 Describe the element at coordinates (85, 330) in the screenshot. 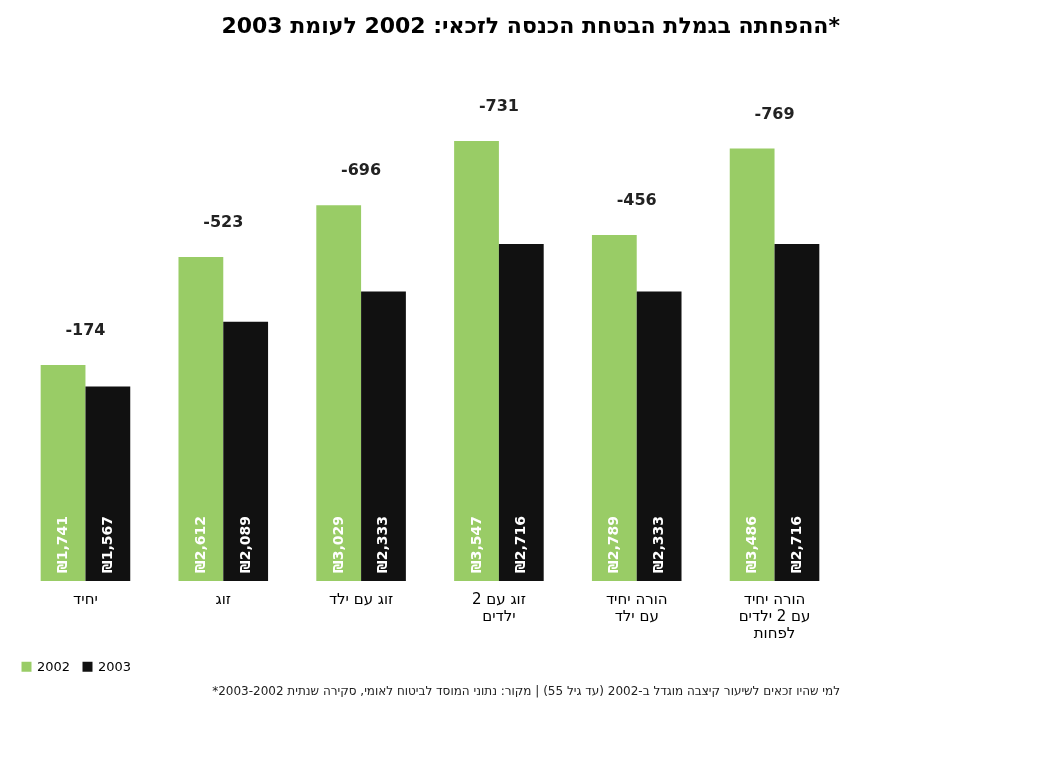

I see `annotation: -174` at that location.